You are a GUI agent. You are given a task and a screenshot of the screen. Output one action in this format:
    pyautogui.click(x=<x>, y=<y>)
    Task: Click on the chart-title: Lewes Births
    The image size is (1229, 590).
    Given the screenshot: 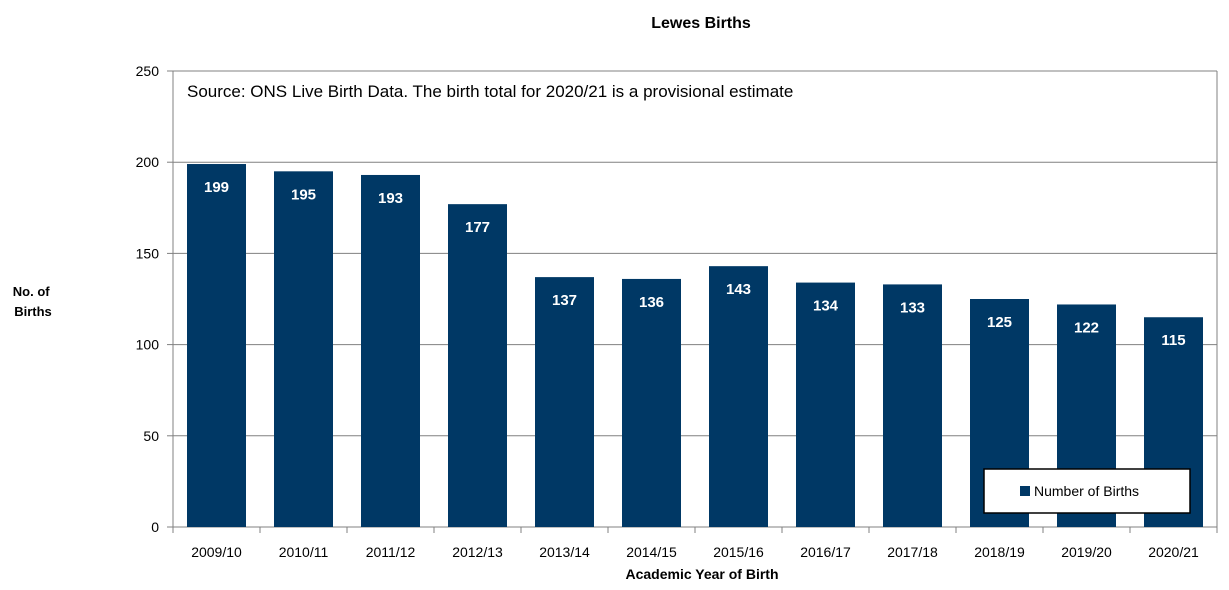 What is the action you would take?
    pyautogui.click(x=701, y=23)
    